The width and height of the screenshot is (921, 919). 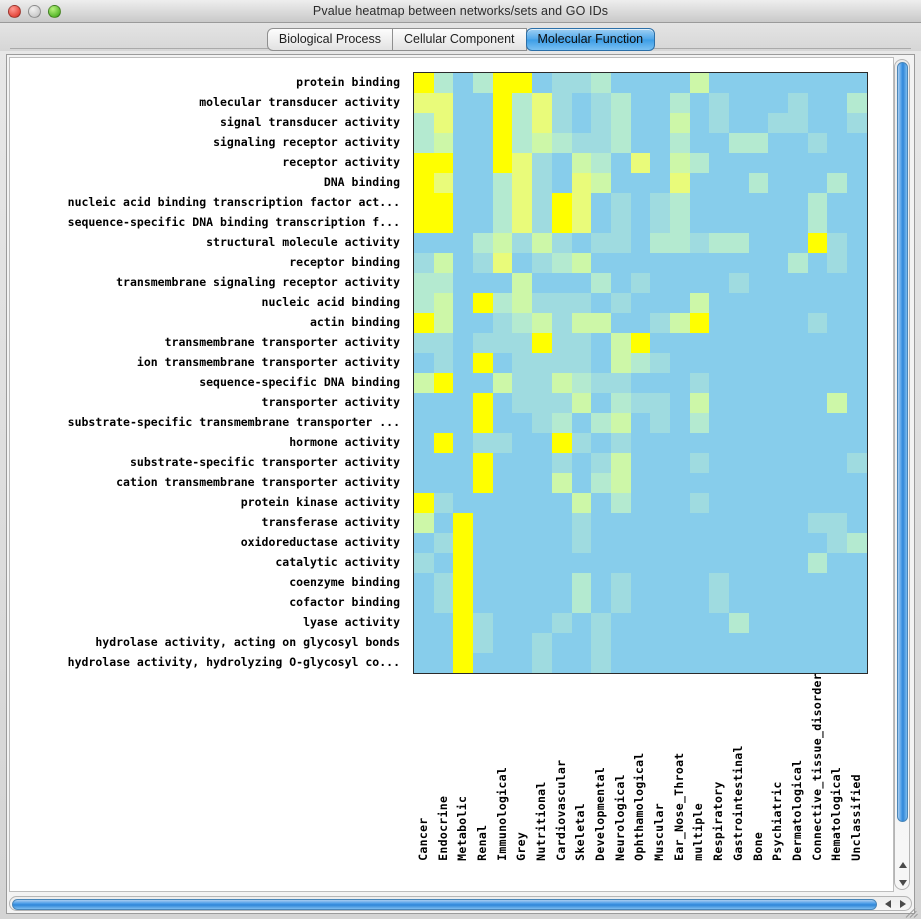 What do you see at coordinates (444, 904) in the screenshot?
I see `horizontal-scroll-thumb` at bounding box center [444, 904].